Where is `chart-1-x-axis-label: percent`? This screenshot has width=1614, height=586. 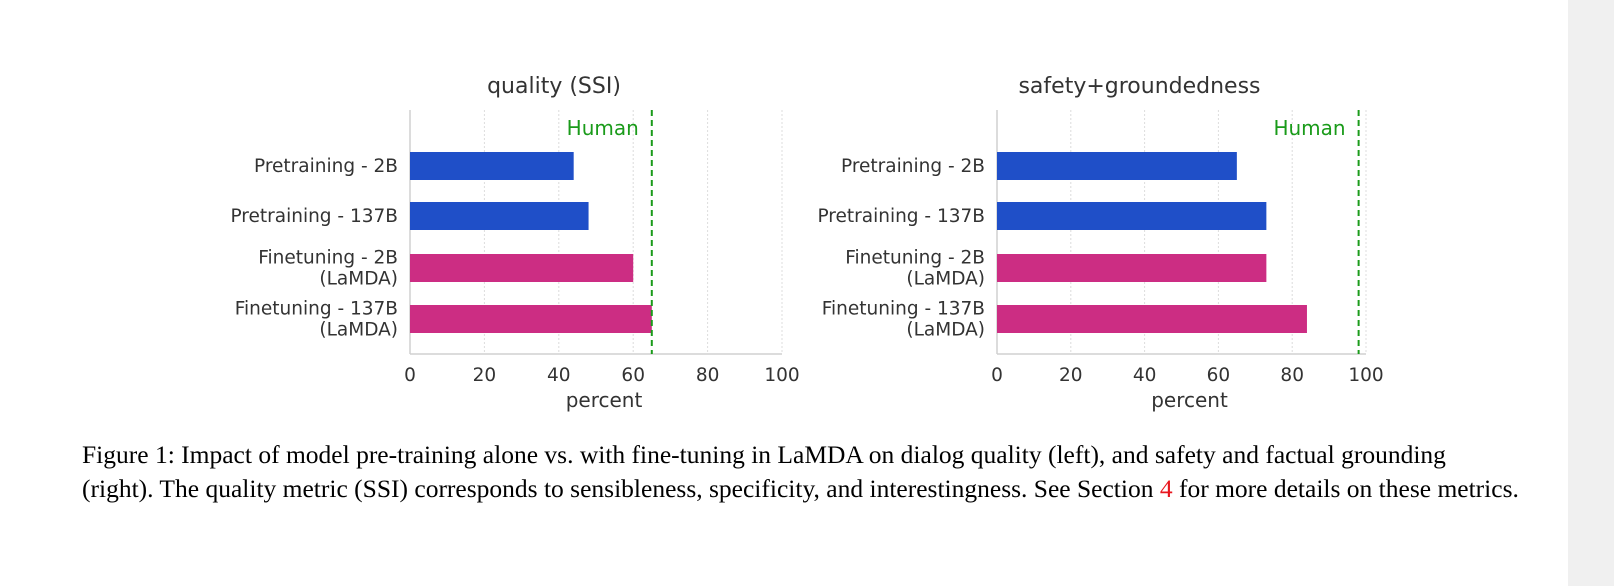 chart-1-x-axis-label: percent is located at coordinates (604, 400).